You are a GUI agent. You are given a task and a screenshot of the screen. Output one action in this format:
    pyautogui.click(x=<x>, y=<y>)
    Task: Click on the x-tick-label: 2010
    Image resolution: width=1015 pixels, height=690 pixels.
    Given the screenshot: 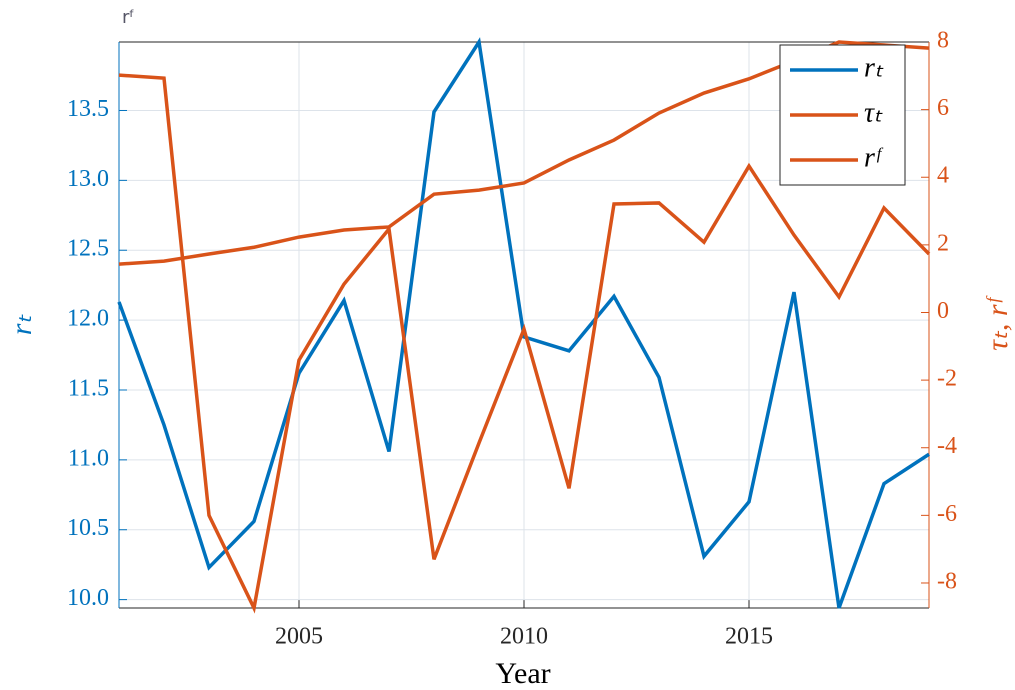 What is the action you would take?
    pyautogui.click(x=524, y=637)
    